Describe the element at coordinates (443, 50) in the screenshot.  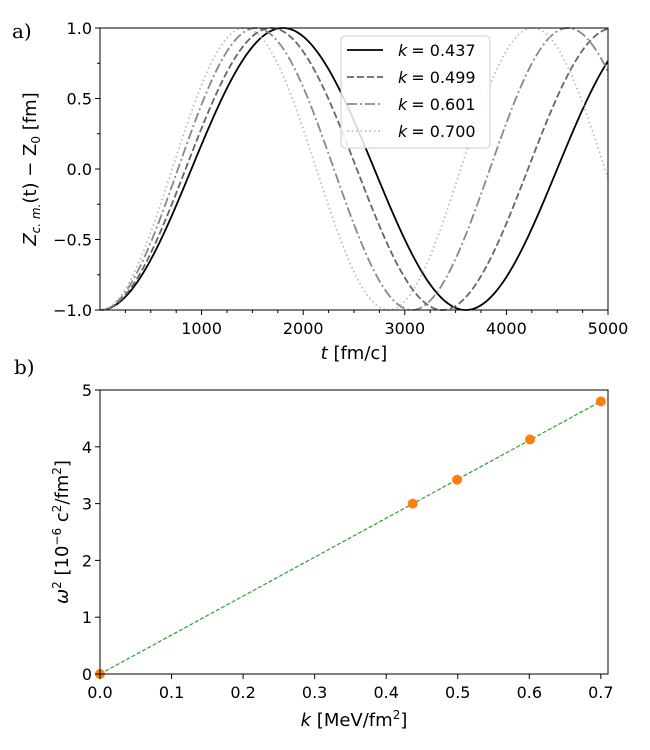
I see `legend-value-0437: = 0.437` at that location.